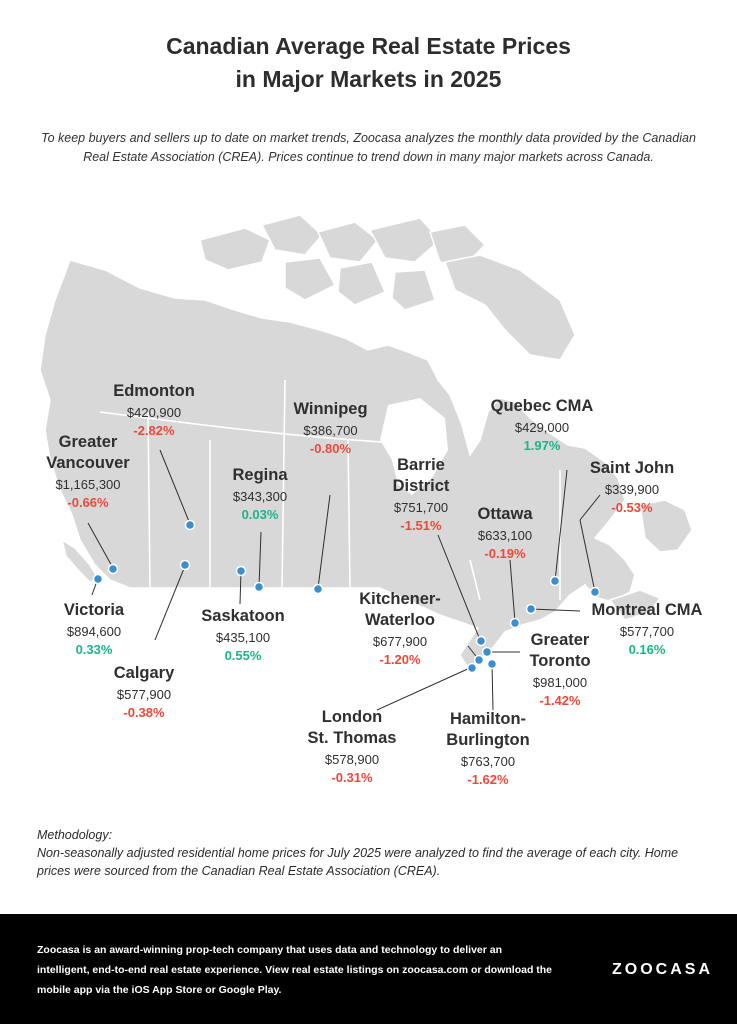 The height and width of the screenshot is (1024, 737). Describe the element at coordinates (421, 525) in the screenshot. I see `city-change: -1.51%` at that location.